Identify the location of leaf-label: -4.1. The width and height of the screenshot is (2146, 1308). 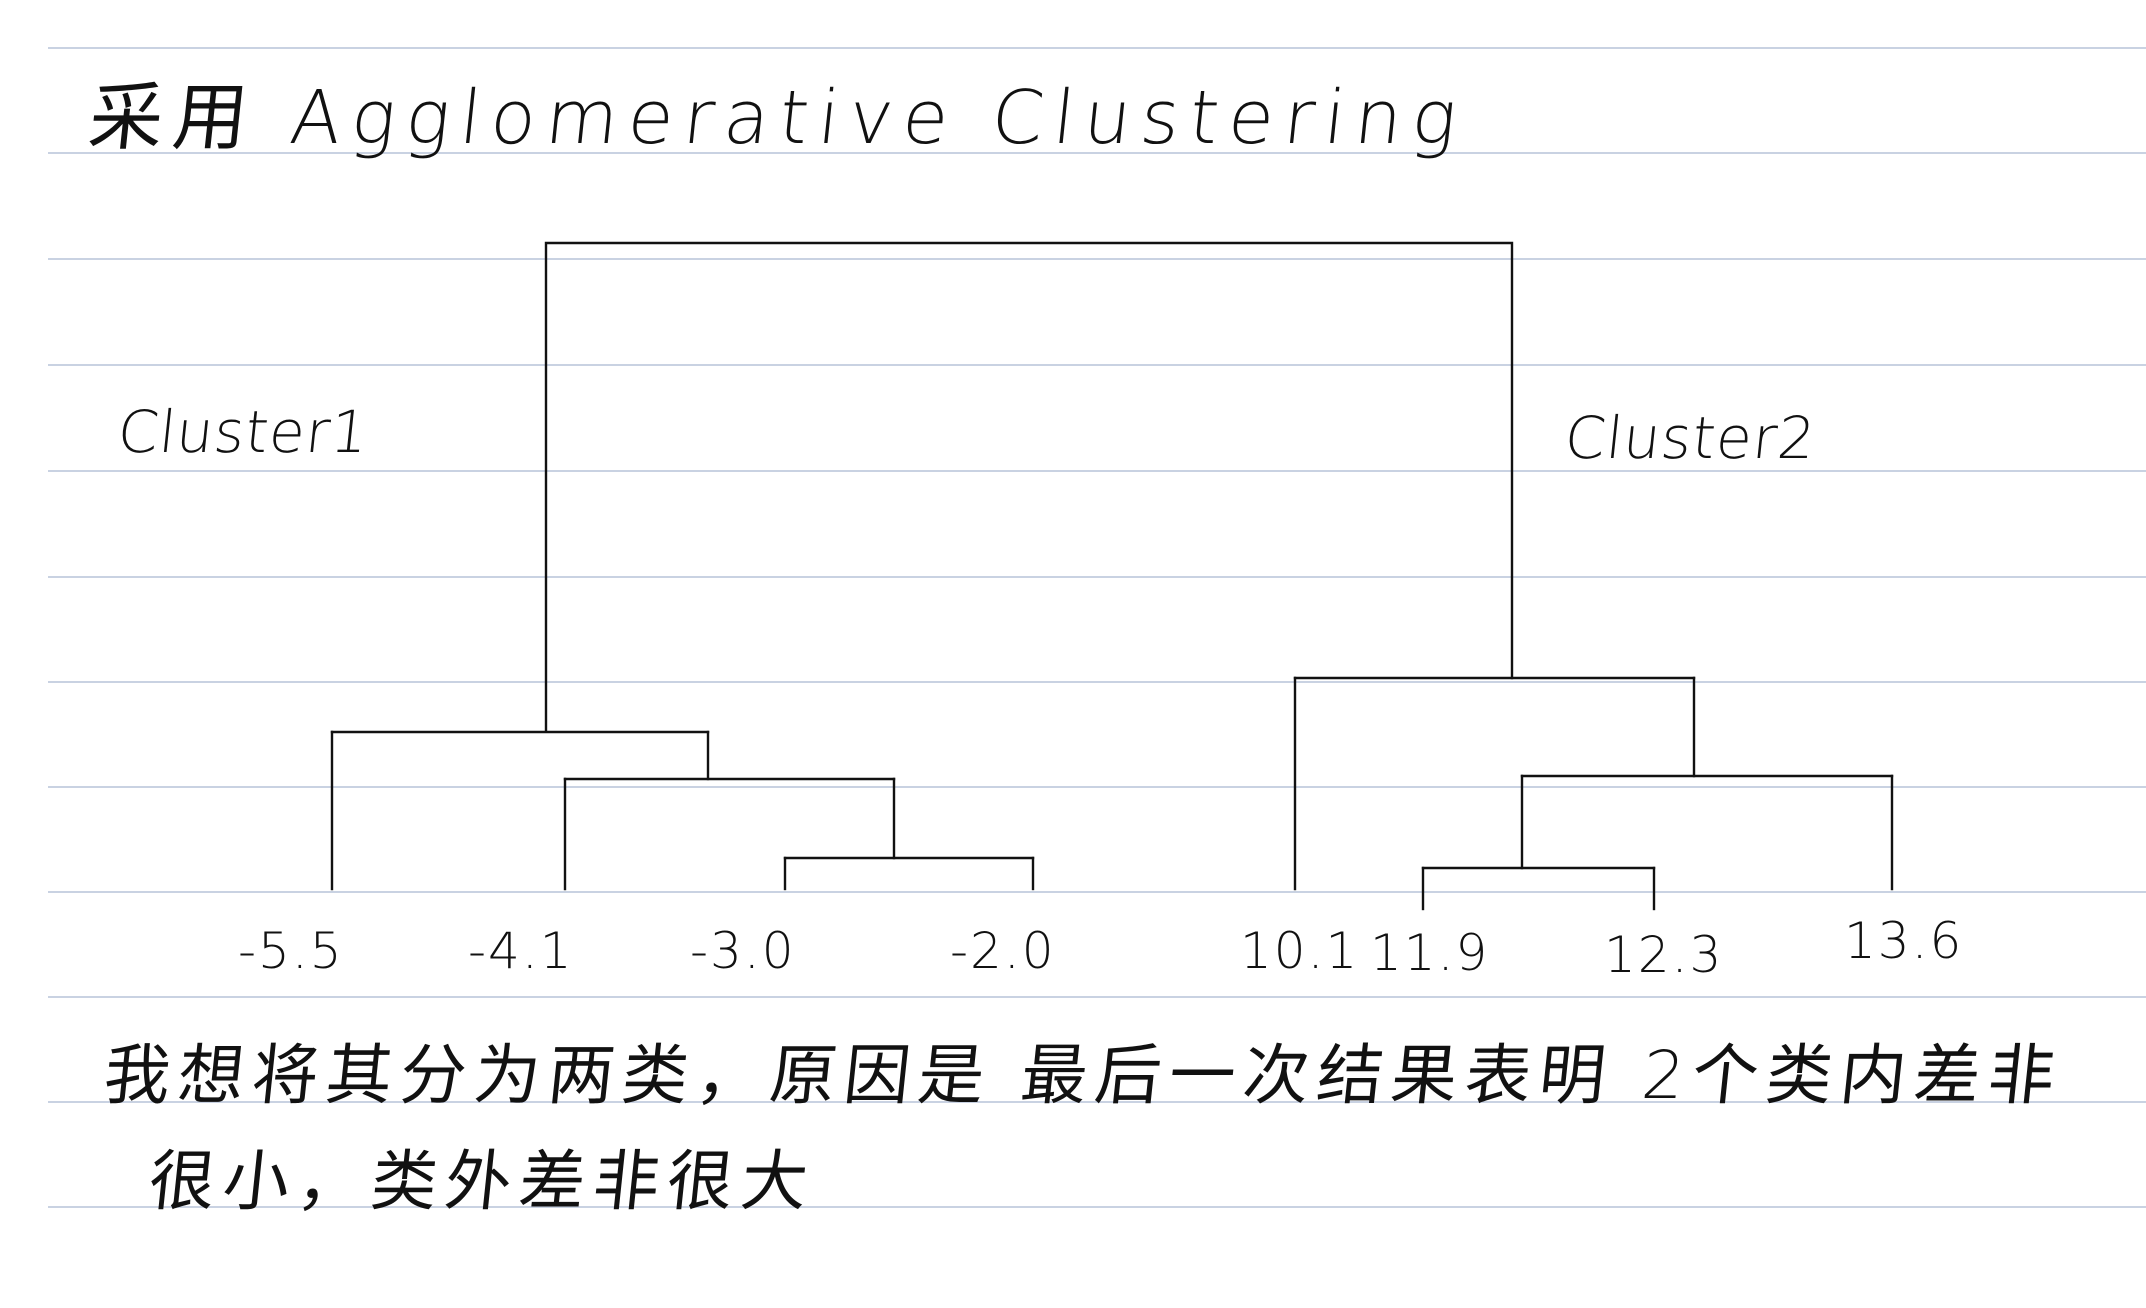
(521, 951).